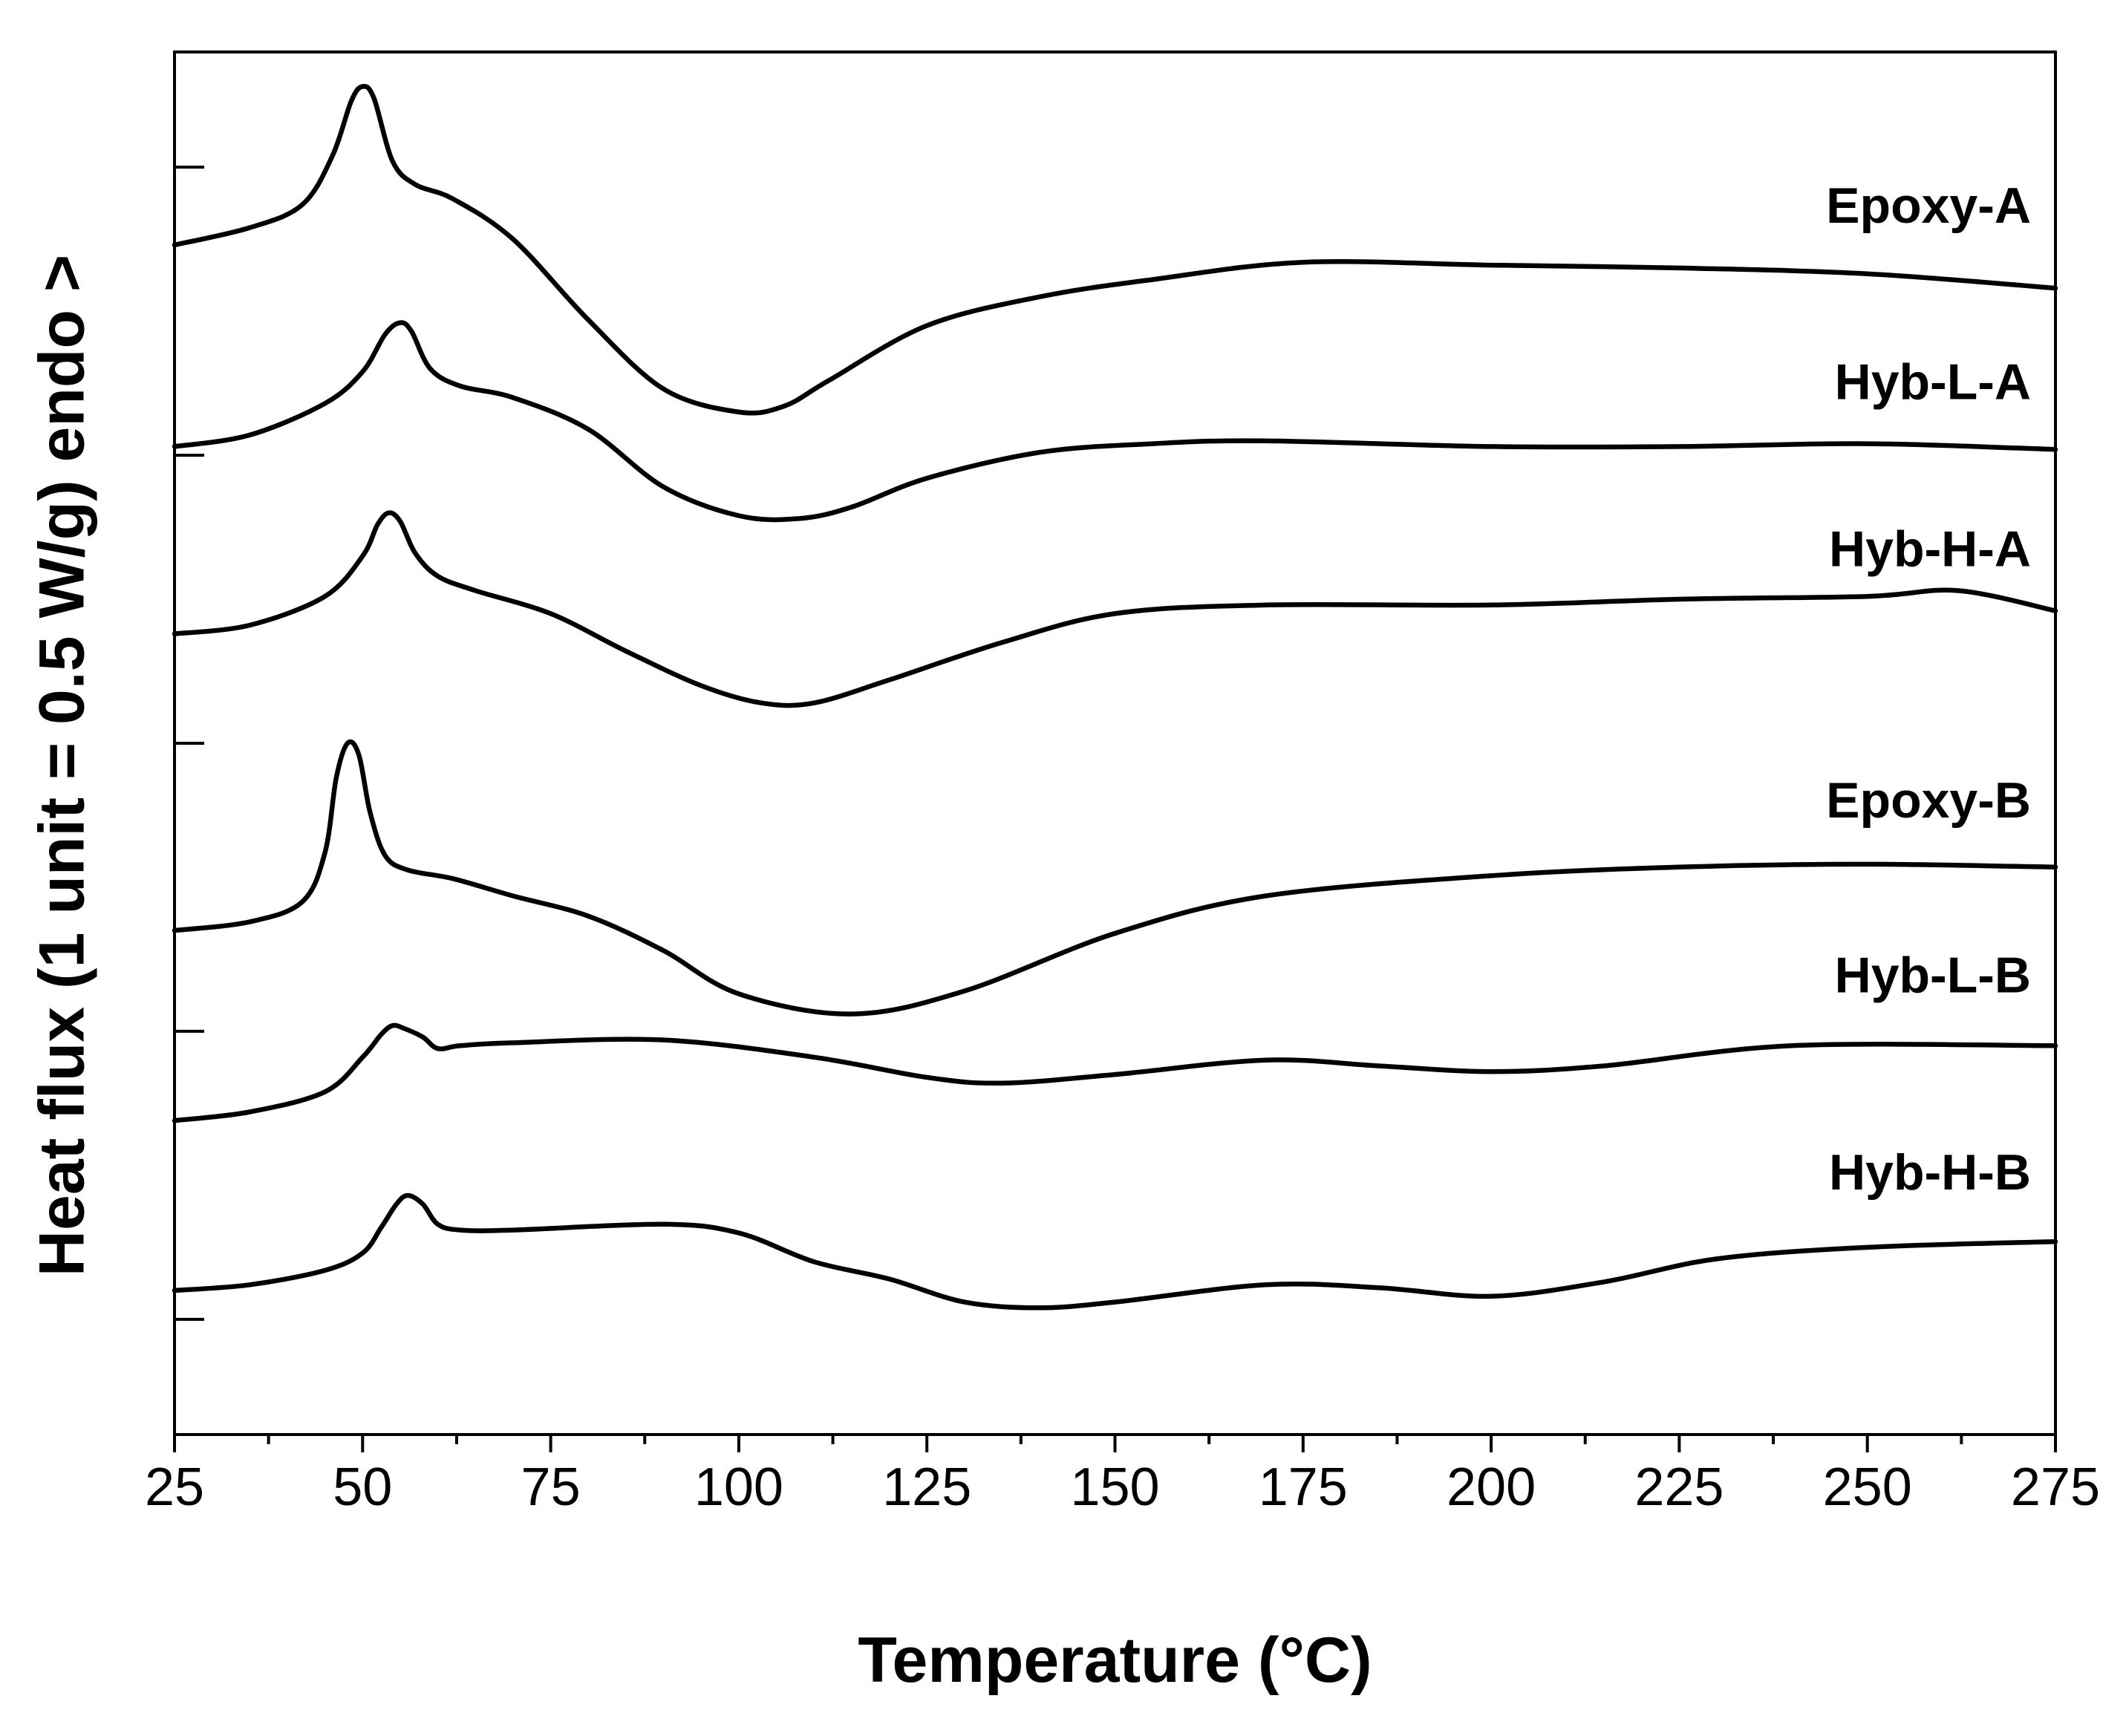 The width and height of the screenshot is (2126, 1736). Describe the element at coordinates (1930, 549) in the screenshot. I see `series-label-hyb-h-a: Hyb-H-A` at that location.